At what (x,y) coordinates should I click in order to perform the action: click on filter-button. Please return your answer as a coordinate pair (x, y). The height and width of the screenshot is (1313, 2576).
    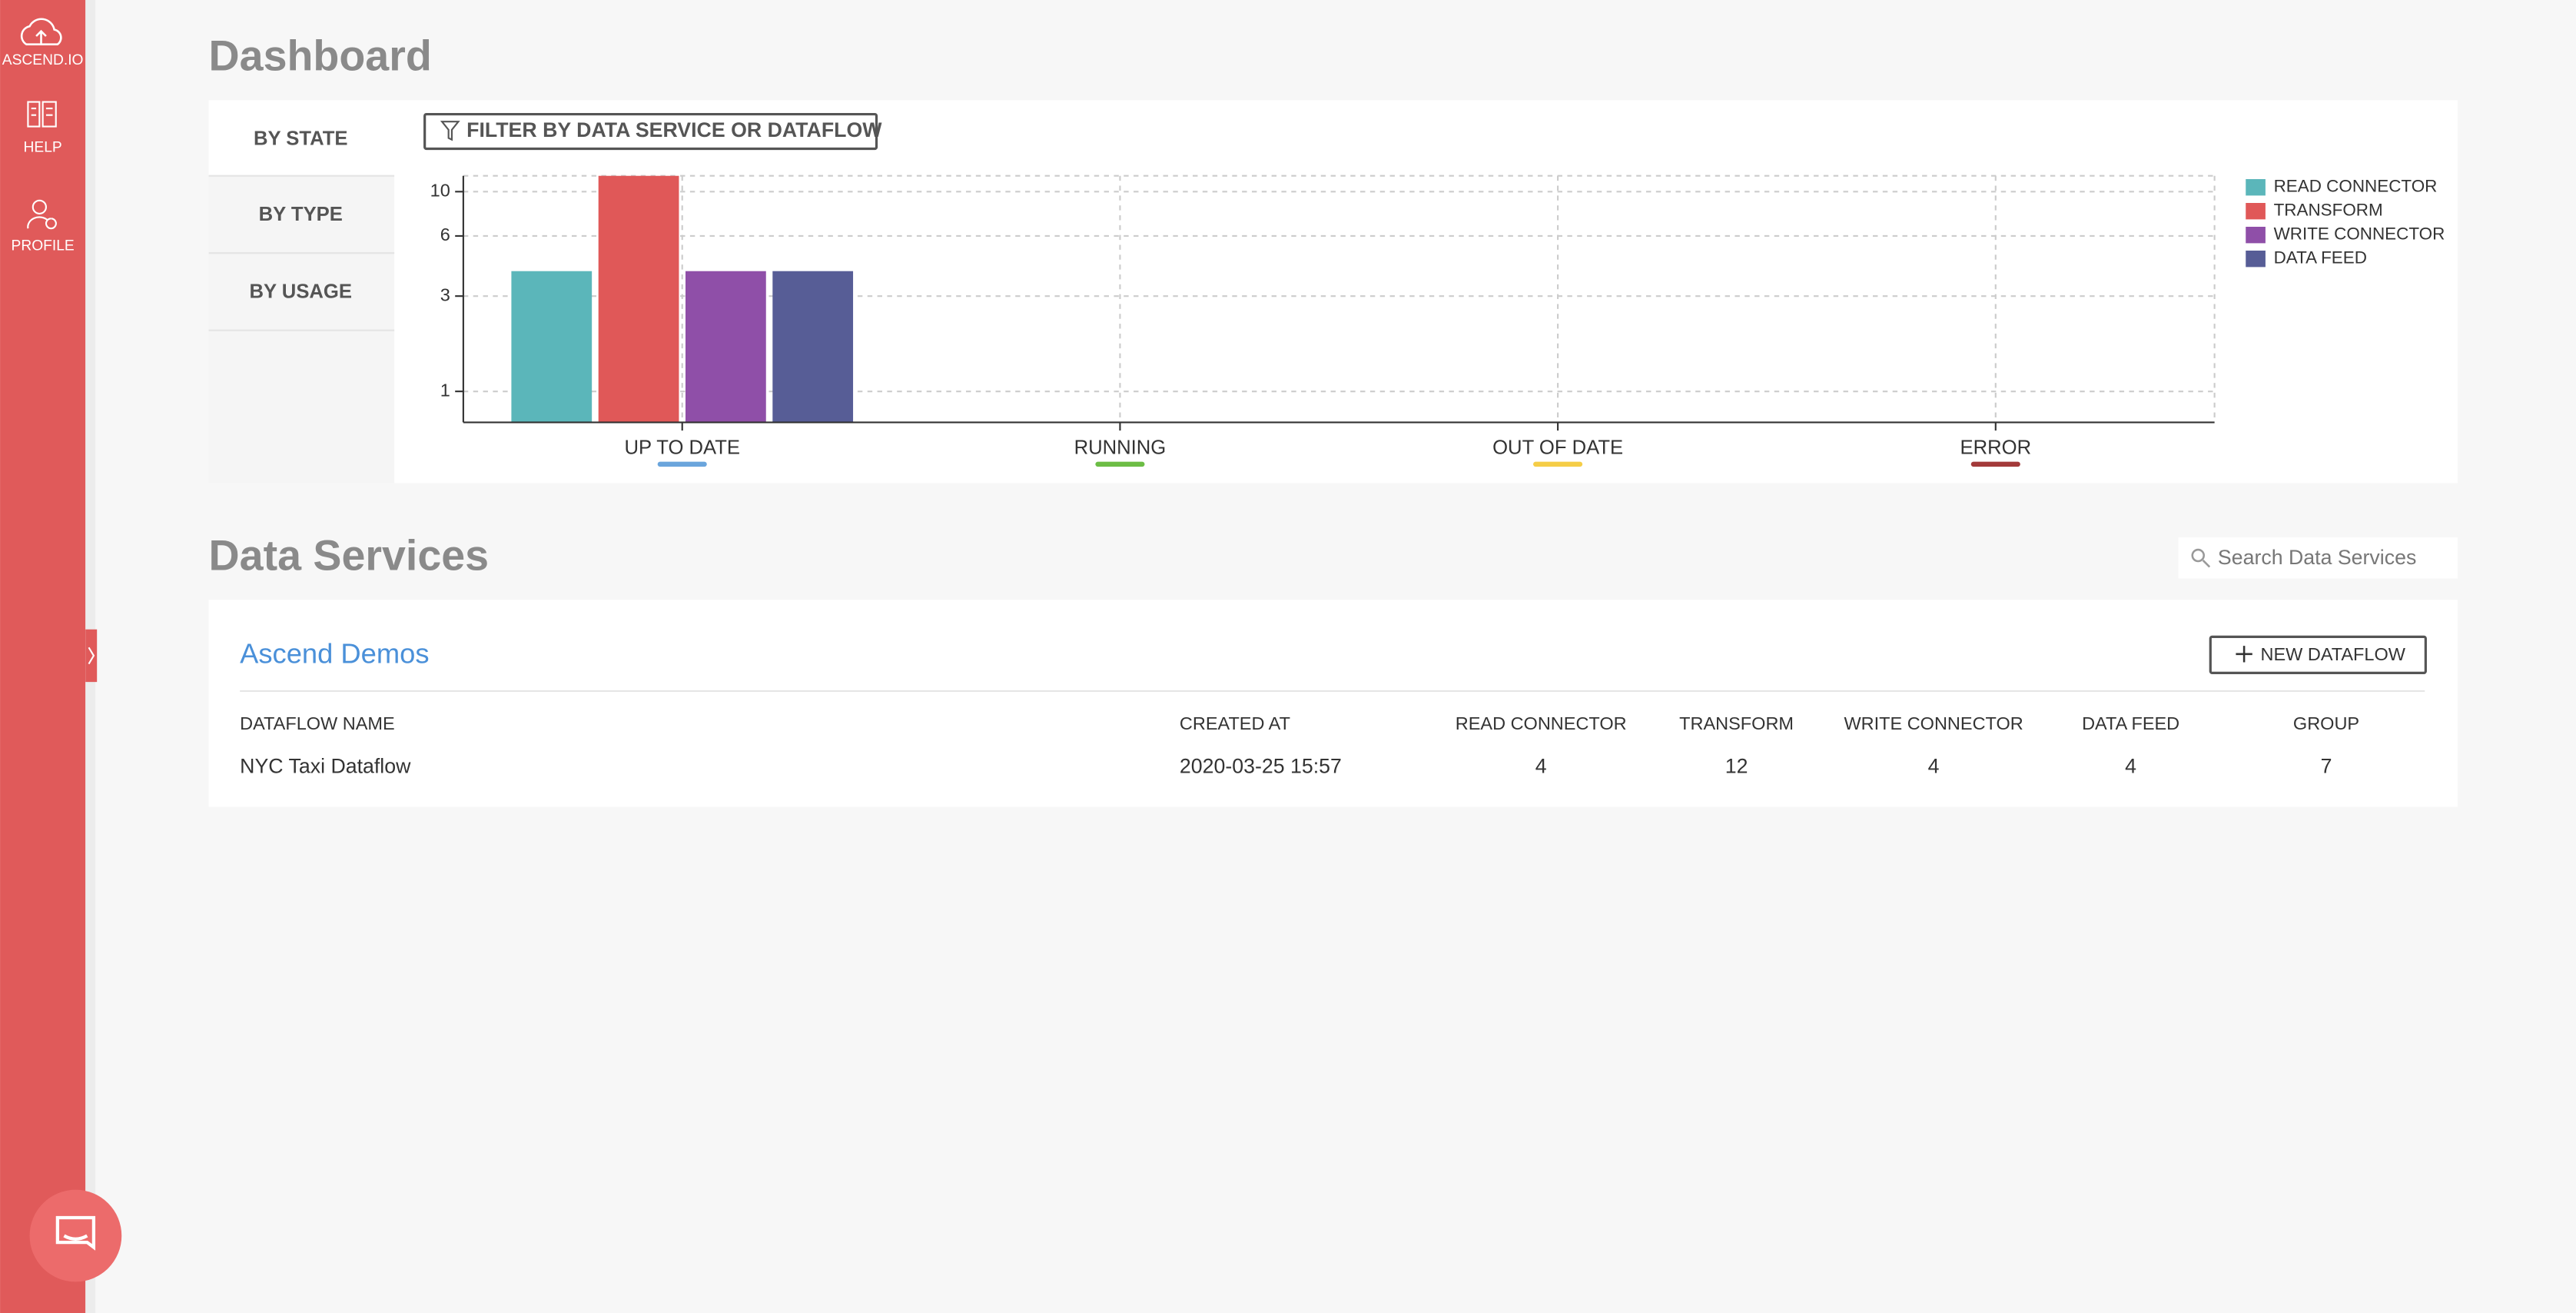
    Looking at the image, I should click on (650, 132).